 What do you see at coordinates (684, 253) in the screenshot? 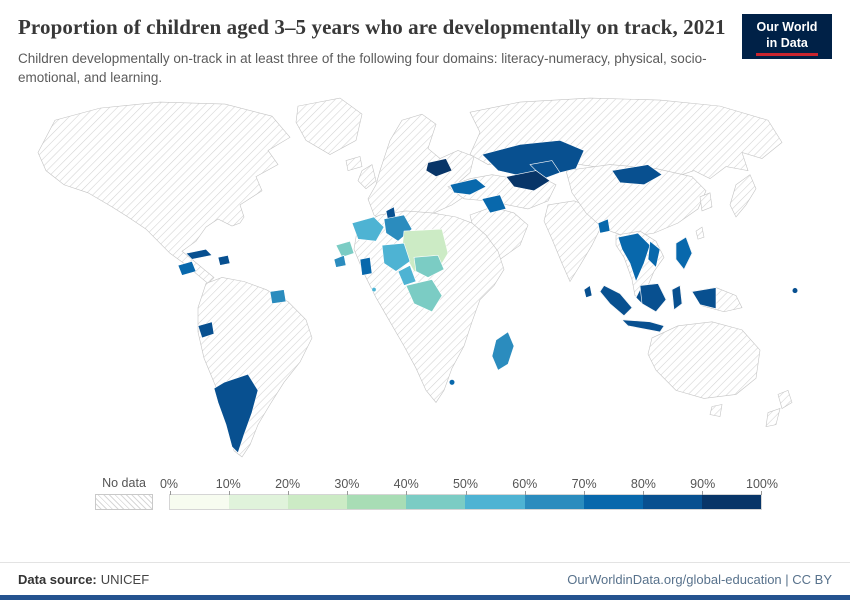
I see `map-country-philippines` at bounding box center [684, 253].